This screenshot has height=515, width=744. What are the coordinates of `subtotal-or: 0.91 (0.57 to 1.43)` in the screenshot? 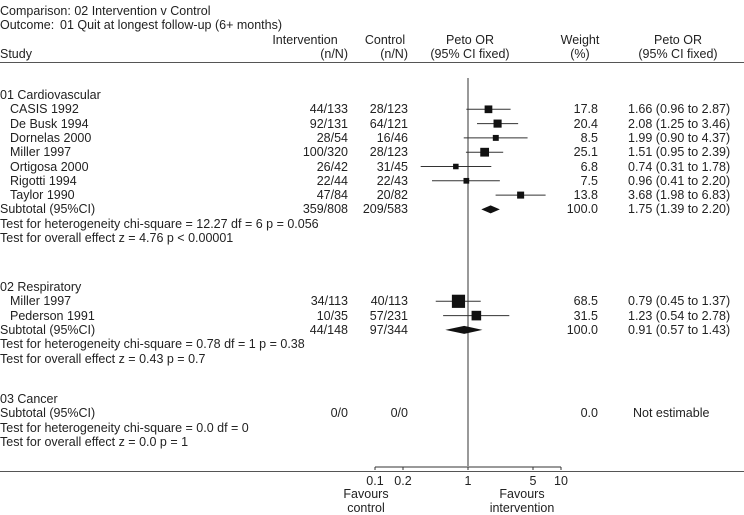 It's located at (679, 329).